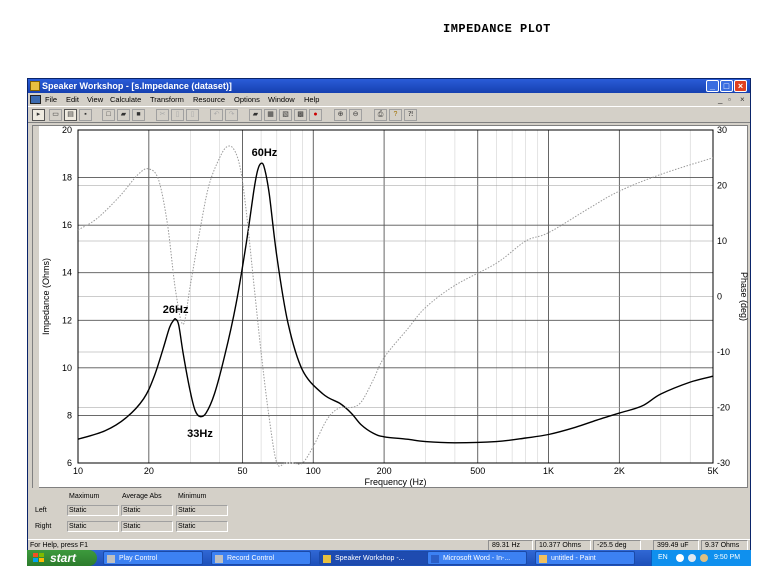  Describe the element at coordinates (36, 307) in the screenshot. I see `chart-left-strip` at that location.